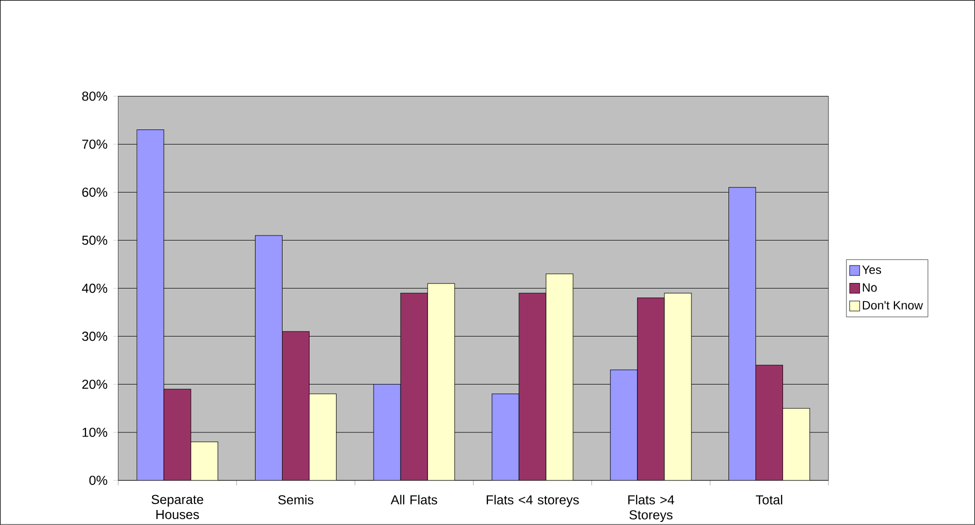  I want to click on y-tick-label: 60%, so click(95, 192).